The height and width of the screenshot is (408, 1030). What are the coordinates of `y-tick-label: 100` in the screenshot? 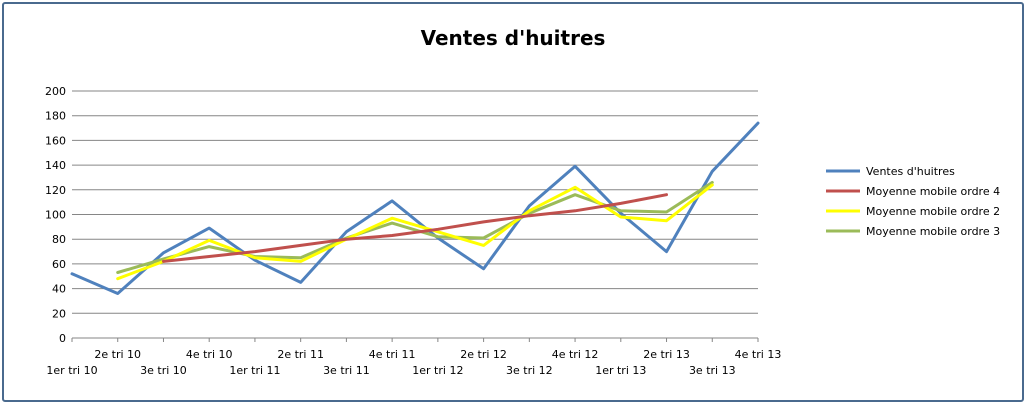 It's located at (55, 215).